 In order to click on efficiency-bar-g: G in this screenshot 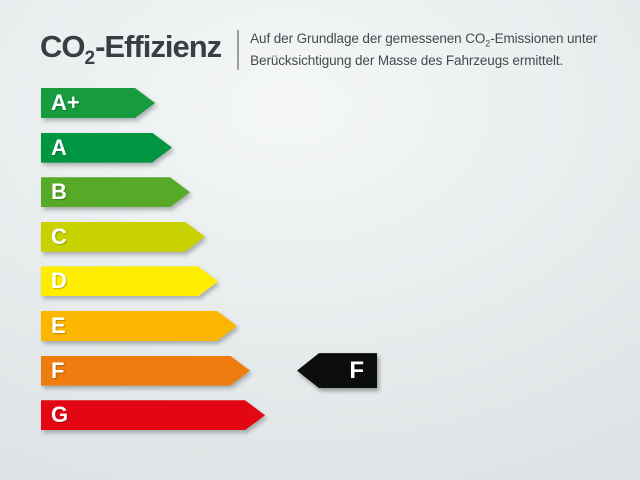, I will do `click(153, 415)`.